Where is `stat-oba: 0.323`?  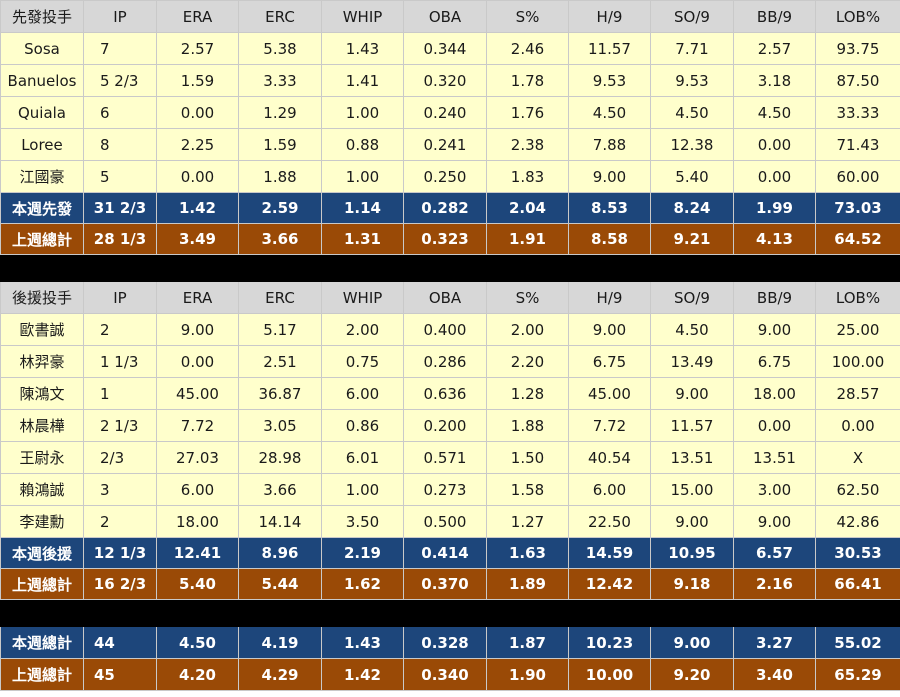
stat-oba: 0.323 is located at coordinates (445, 239).